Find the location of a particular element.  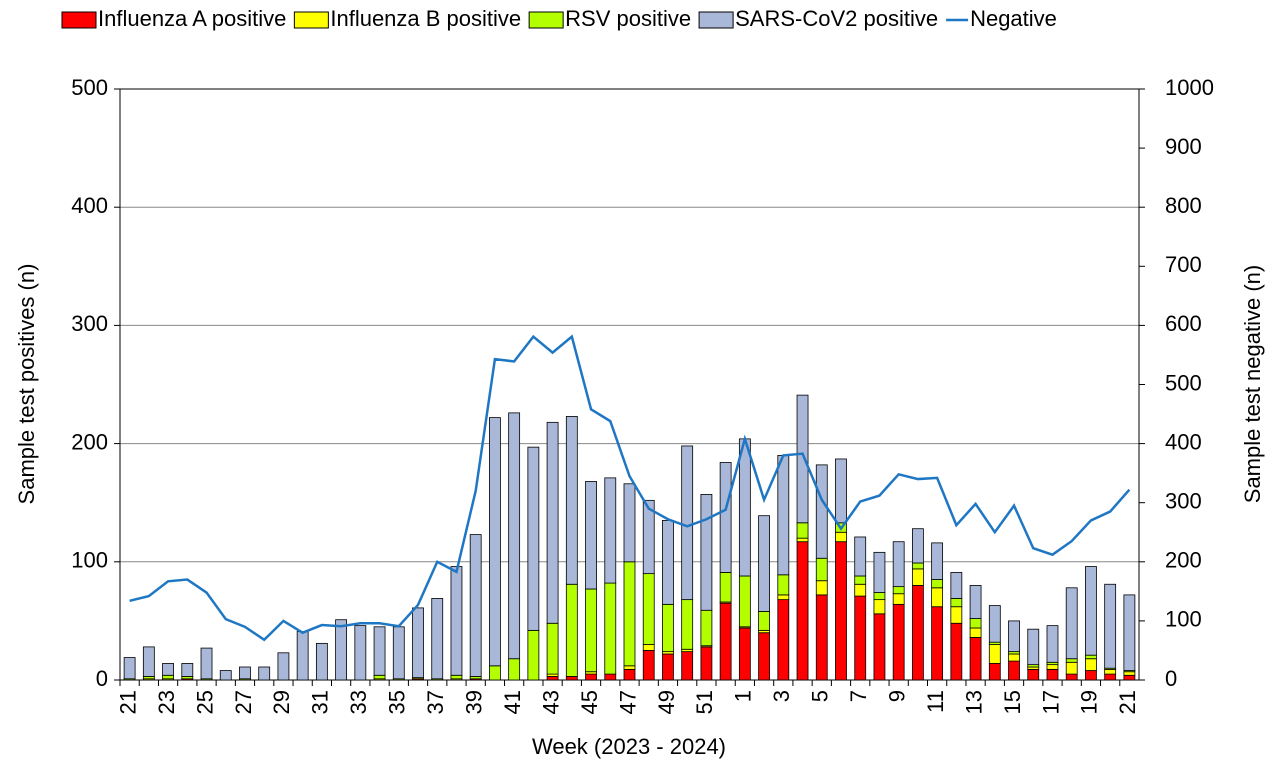

y2-tick-label: 700 is located at coordinates (1183, 264).